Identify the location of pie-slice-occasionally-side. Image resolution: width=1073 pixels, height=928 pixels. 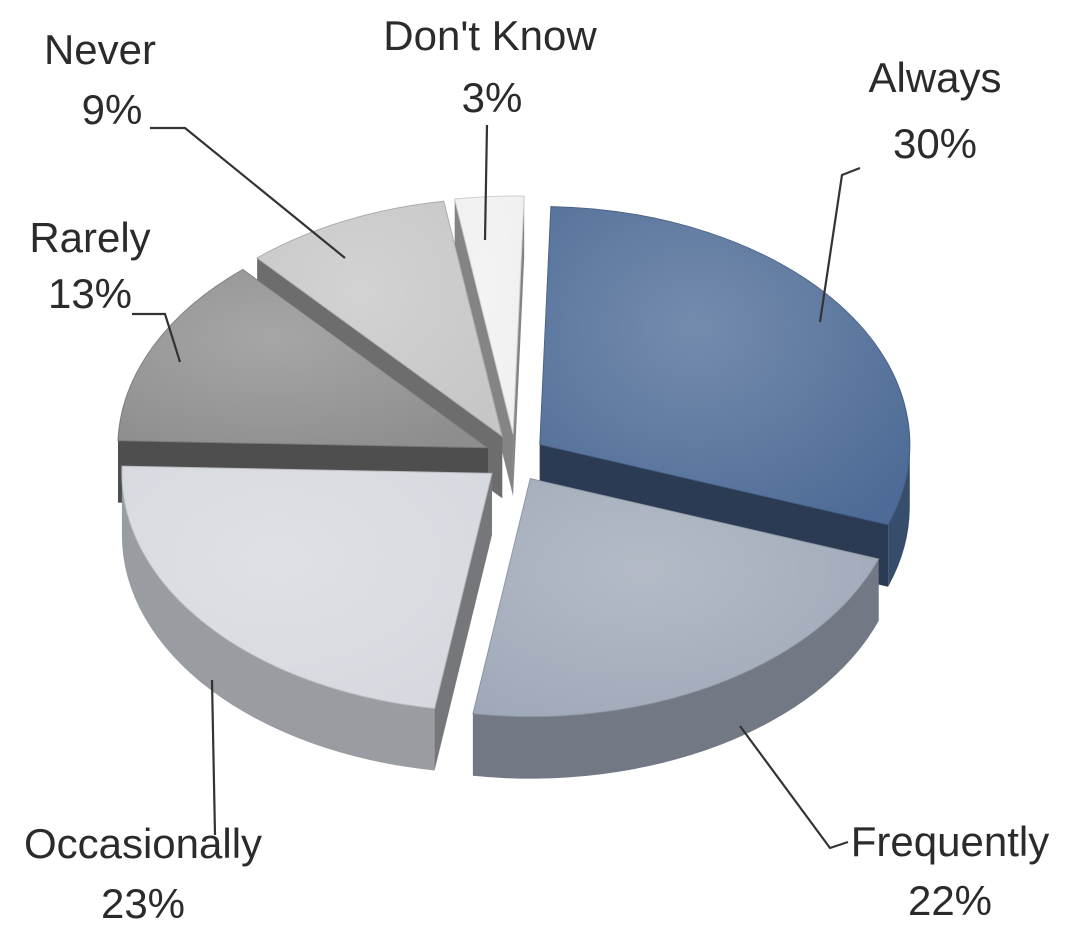
(278, 622).